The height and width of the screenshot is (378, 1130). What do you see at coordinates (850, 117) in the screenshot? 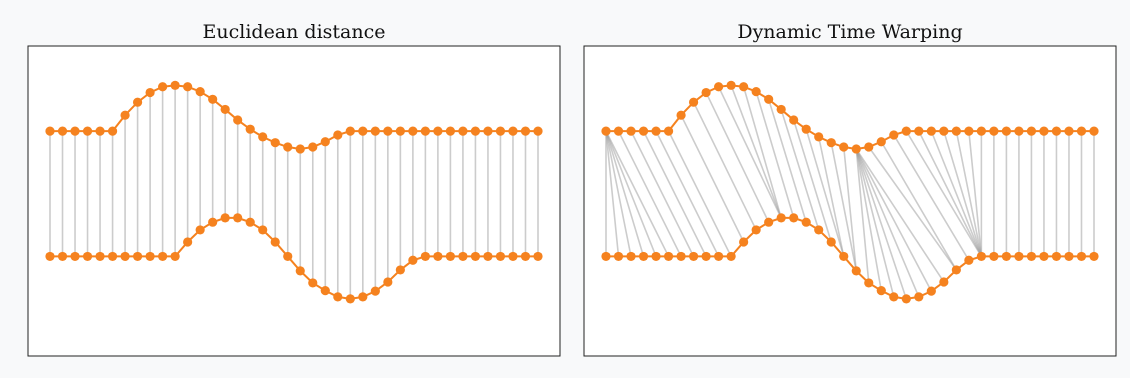
I see `series-line-top` at bounding box center [850, 117].